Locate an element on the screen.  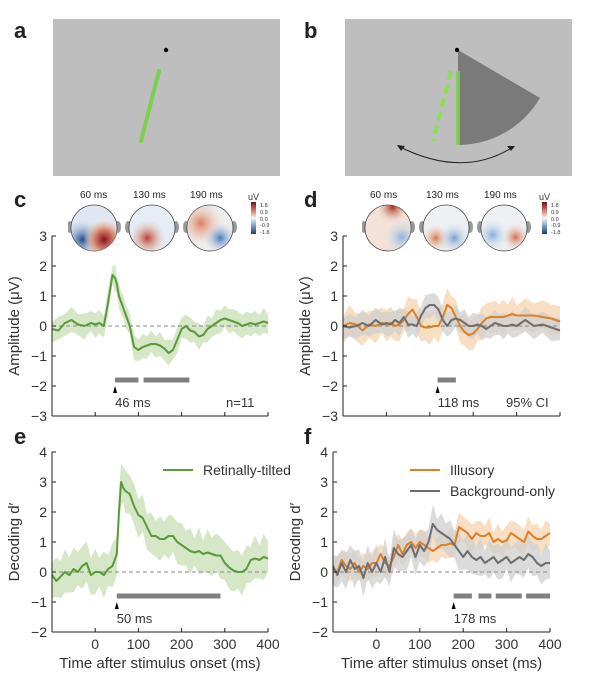
panel-label-d: d is located at coordinates (311, 199).